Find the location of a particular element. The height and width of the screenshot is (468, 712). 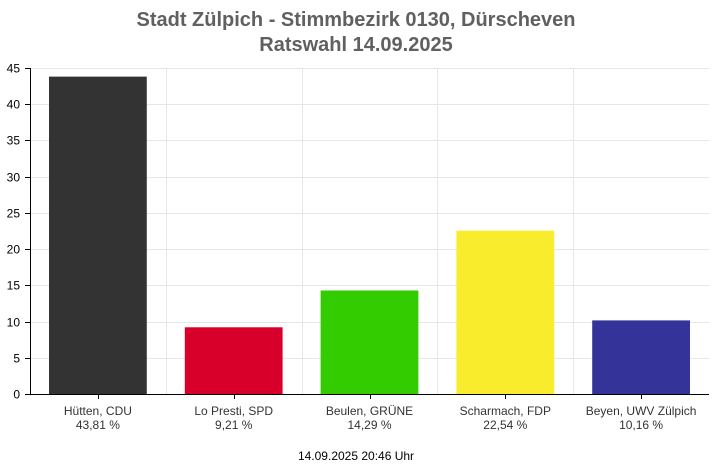

category-label: Scharmach, FDP is located at coordinates (505, 411).